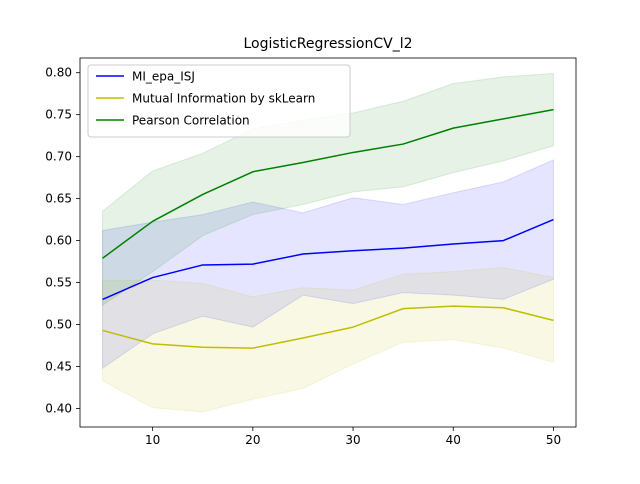  I want to click on x-tick-label: 30, so click(352, 440).